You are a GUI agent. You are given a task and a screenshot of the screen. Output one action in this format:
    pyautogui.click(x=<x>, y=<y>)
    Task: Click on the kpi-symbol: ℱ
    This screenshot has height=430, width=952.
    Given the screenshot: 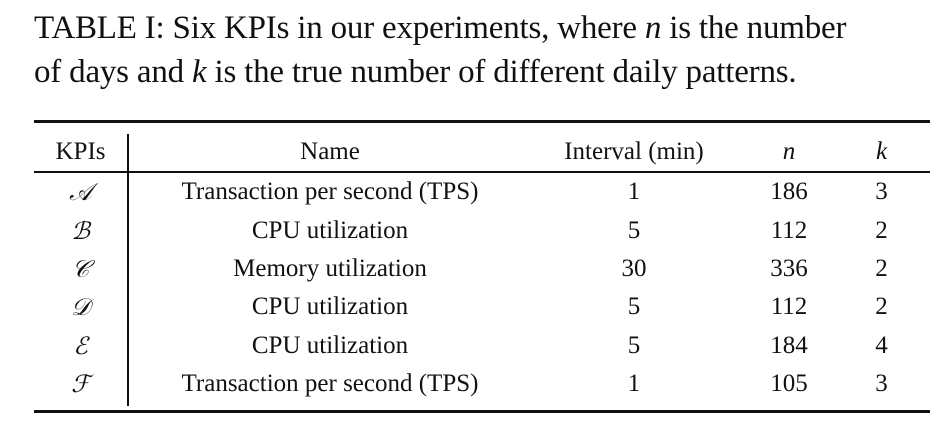 What is the action you would take?
    pyautogui.click(x=80, y=384)
    